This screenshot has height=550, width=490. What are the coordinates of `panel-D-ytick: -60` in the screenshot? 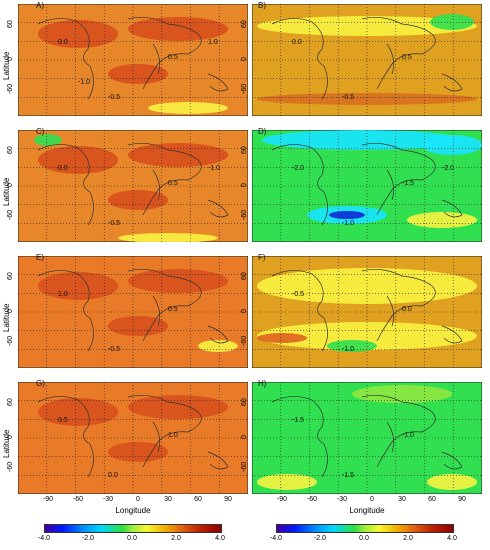 It's located at (244, 214).